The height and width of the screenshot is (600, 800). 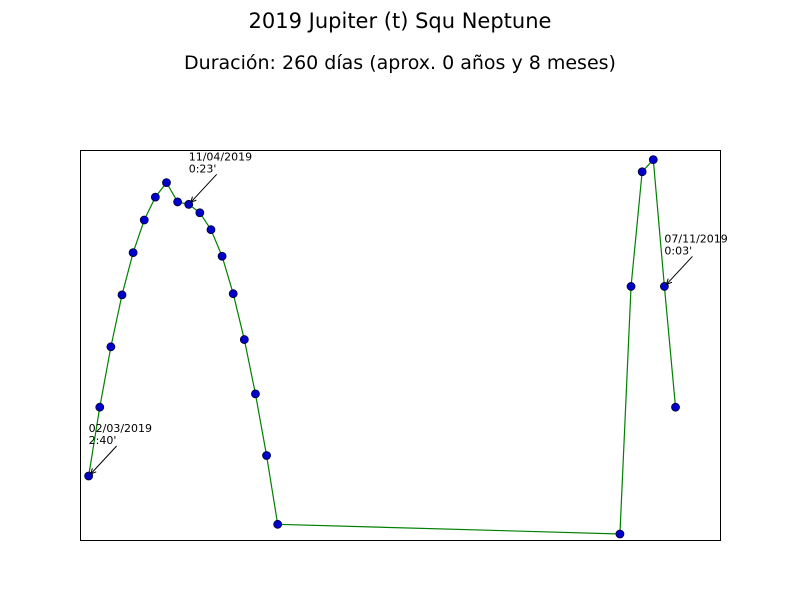 What do you see at coordinates (678, 250) in the screenshot?
I see `annotation-value-2: 0:03'` at bounding box center [678, 250].